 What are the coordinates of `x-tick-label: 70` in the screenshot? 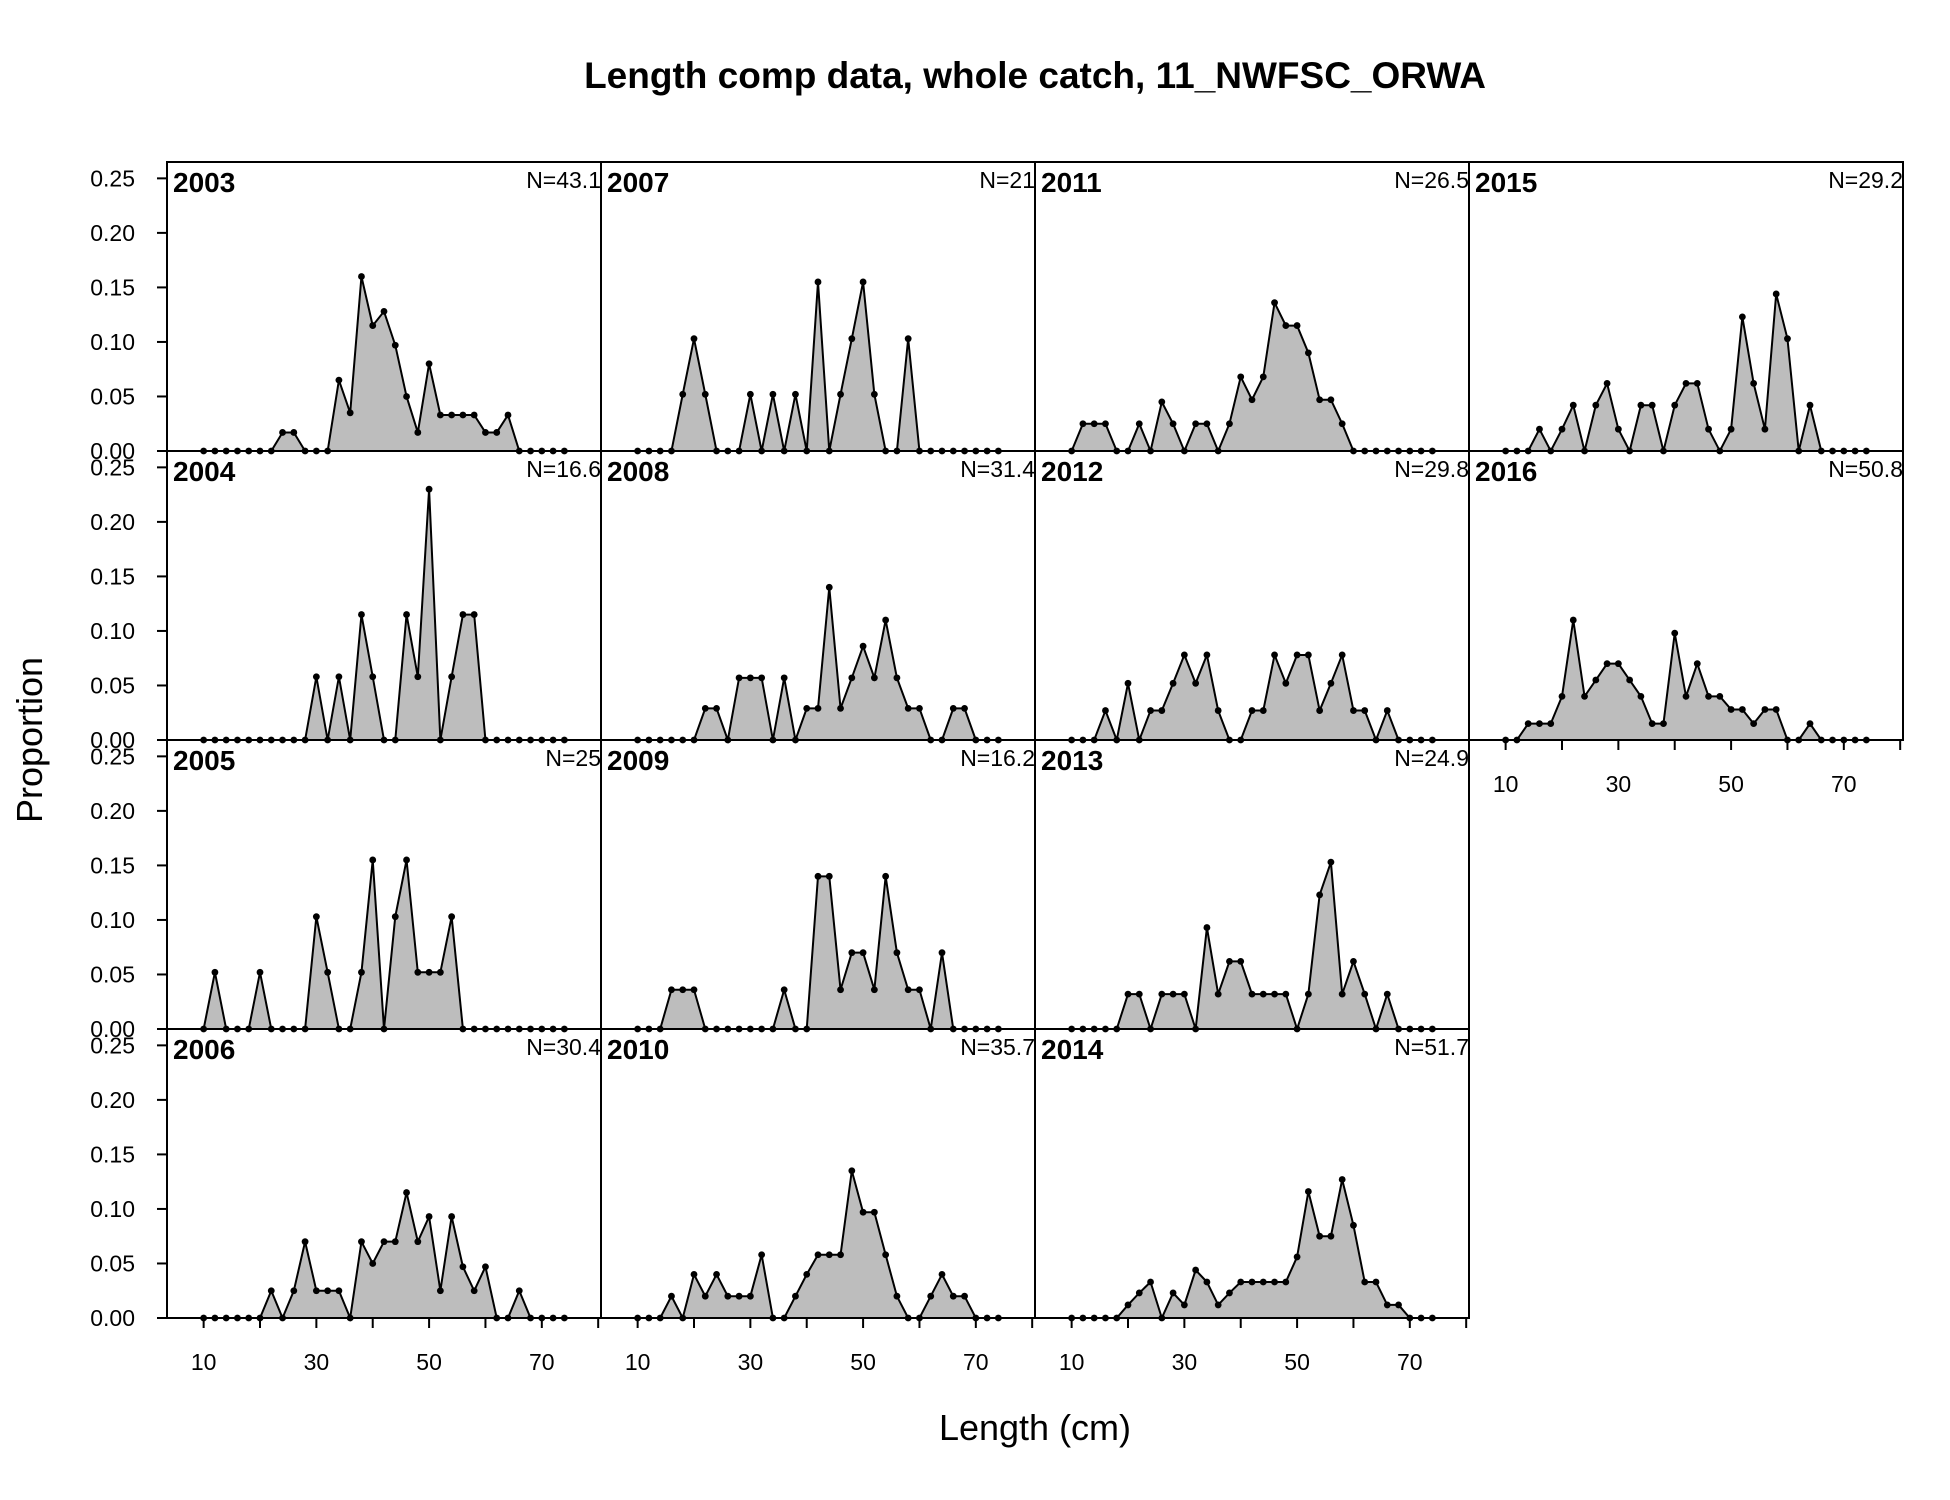 It's located at (542, 1362).